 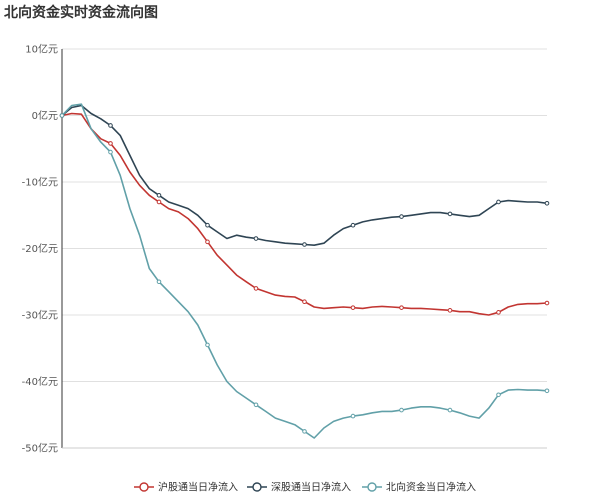 I want to click on y-tick-label: -10亿元, so click(x=40, y=182).